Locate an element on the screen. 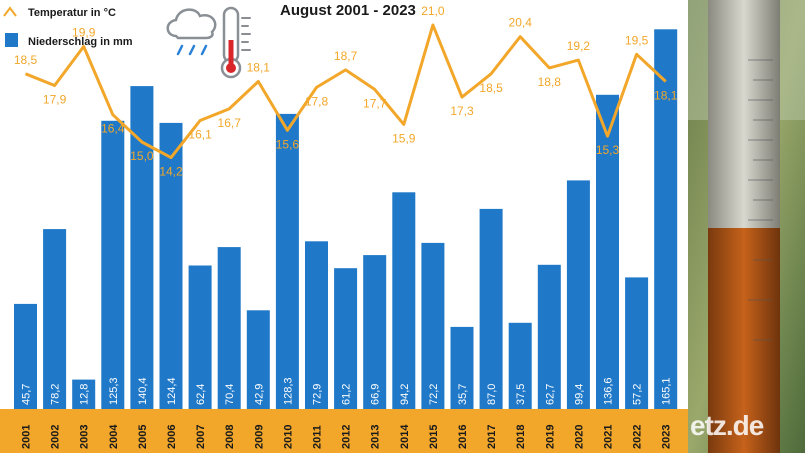  bar-2015 is located at coordinates (433, 325).